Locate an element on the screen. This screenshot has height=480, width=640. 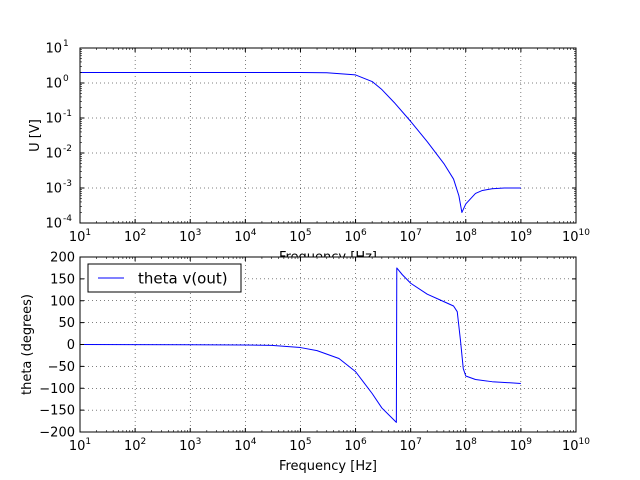
phase-x-tick-exponent: 8 is located at coordinates (474, 442).